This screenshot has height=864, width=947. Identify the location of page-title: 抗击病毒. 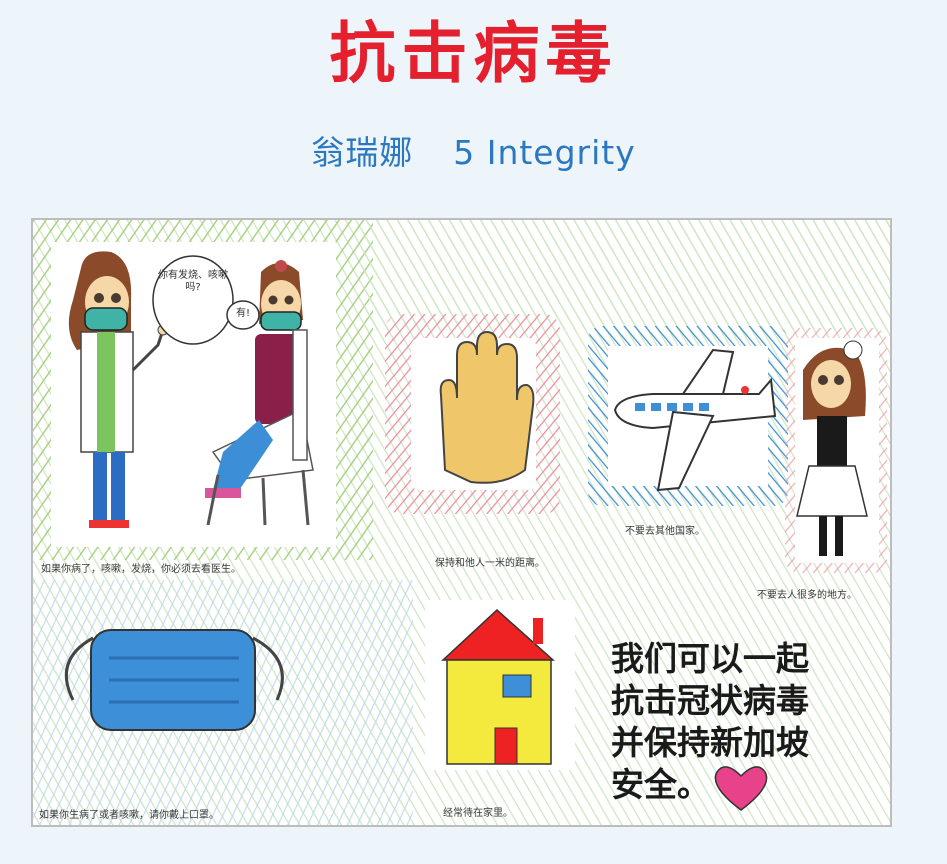
(473, 53).